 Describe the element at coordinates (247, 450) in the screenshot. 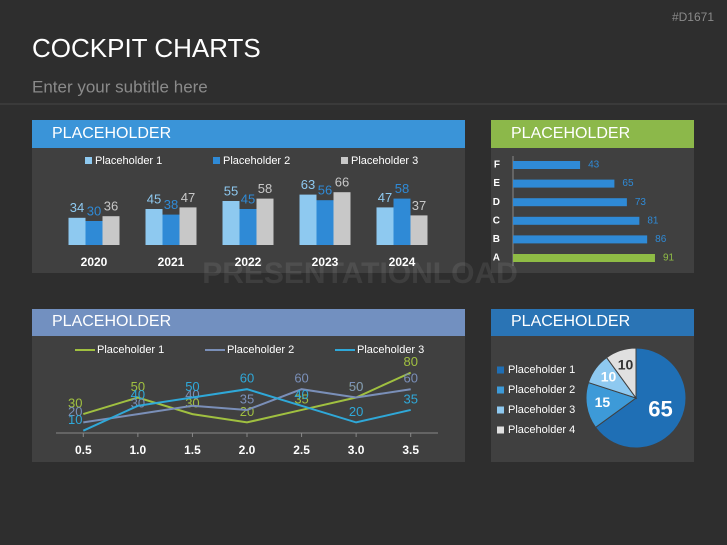

I see `x-tick-label: 2.0` at that location.